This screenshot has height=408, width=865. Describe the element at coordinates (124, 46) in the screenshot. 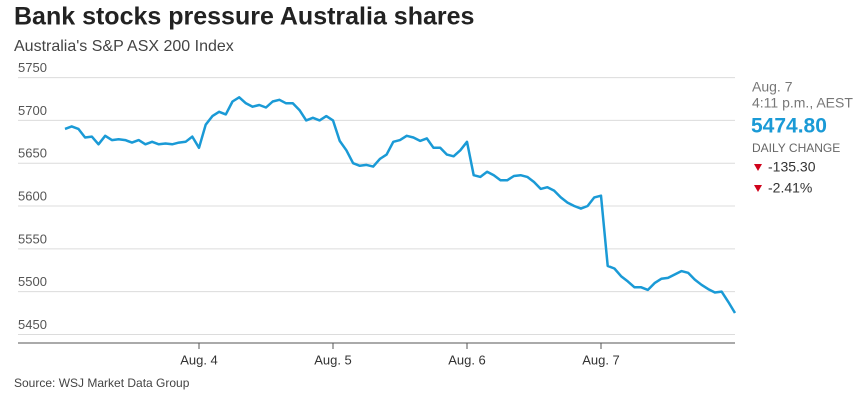

I see `chart-subtitle: Australia's S&P ASX 200 Index` at that location.